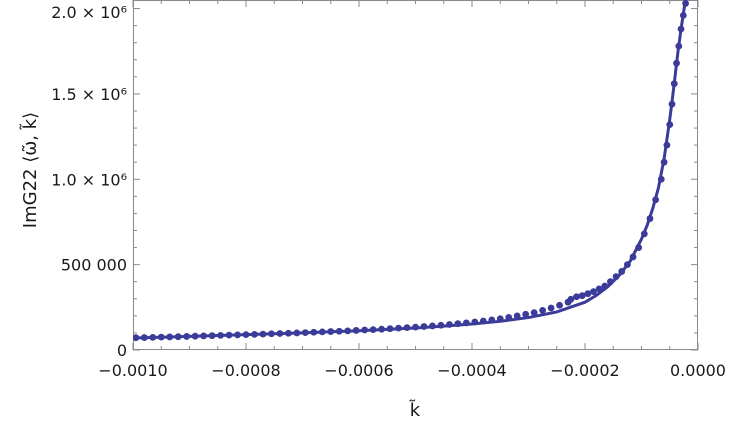 This screenshot has height=428, width=733. I want to click on x-tick-label: −0.0004, so click(471, 370).